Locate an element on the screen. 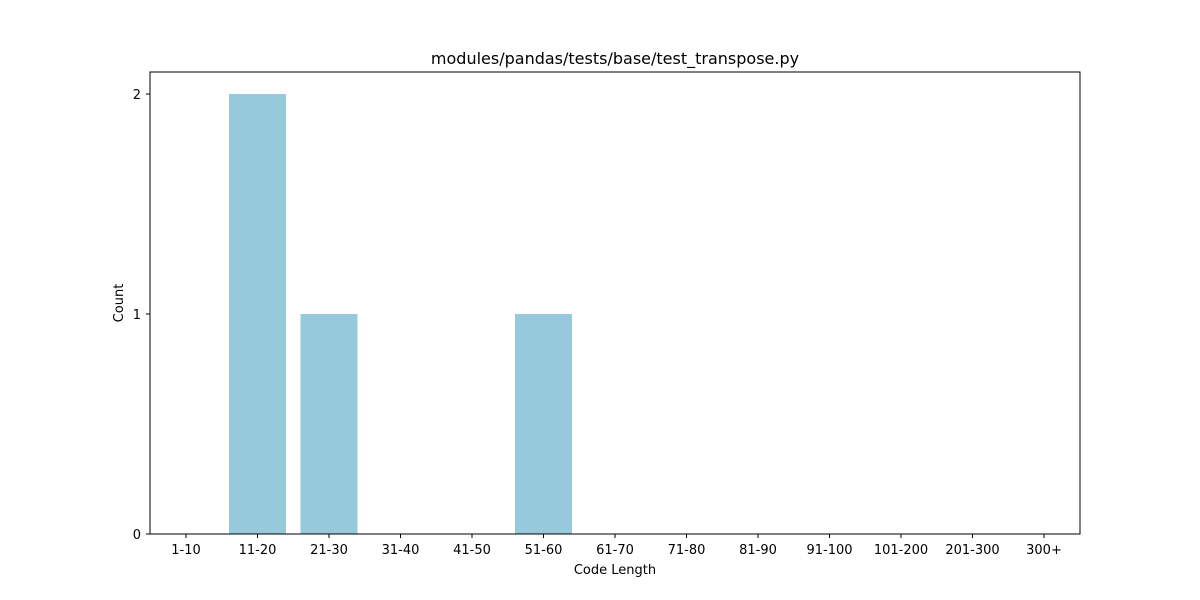 This screenshot has width=1200, height=600. y-axis-ticks: 0 1 2 is located at coordinates (141, 315).